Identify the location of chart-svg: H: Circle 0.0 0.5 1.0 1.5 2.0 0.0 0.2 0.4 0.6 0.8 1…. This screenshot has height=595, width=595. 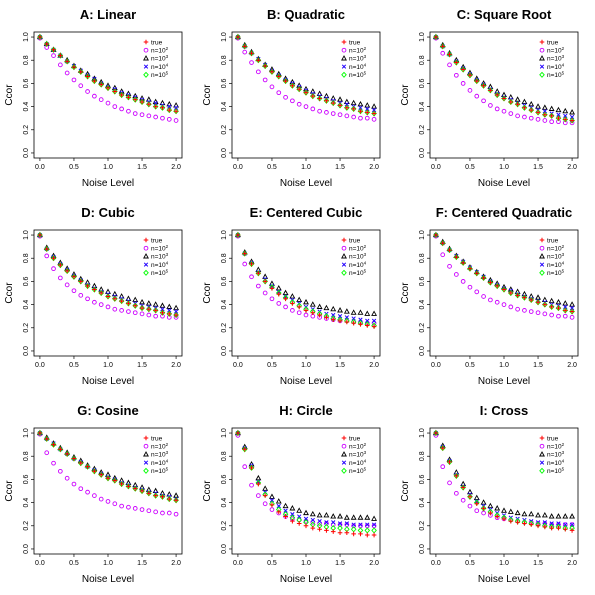
(291, 494).